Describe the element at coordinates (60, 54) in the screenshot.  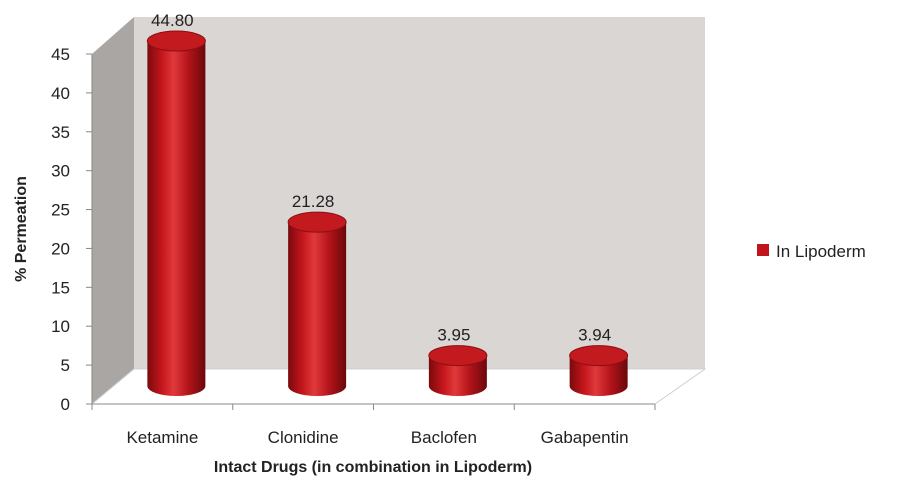
I see `y-tick-label: 45` at that location.